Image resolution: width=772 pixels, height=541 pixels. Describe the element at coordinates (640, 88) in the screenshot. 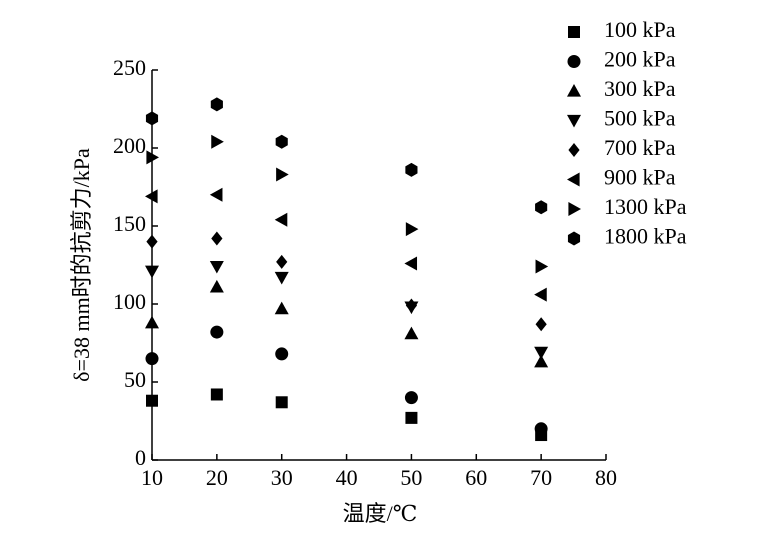

I see `legend-label: 300 kPa` at that location.